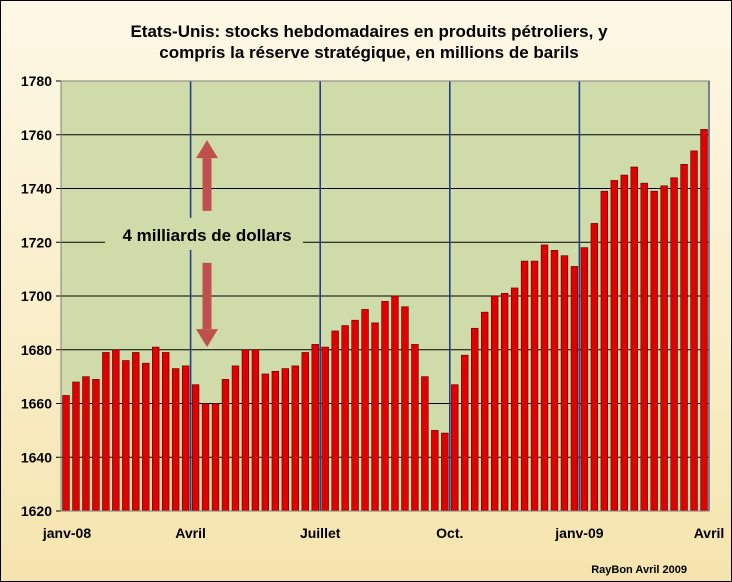 The image size is (732, 582). Describe the element at coordinates (383, 533) in the screenshot. I see `x-axis-ticks: janv-08 Avril Juillet Oct. janv-09 Avril` at that location.